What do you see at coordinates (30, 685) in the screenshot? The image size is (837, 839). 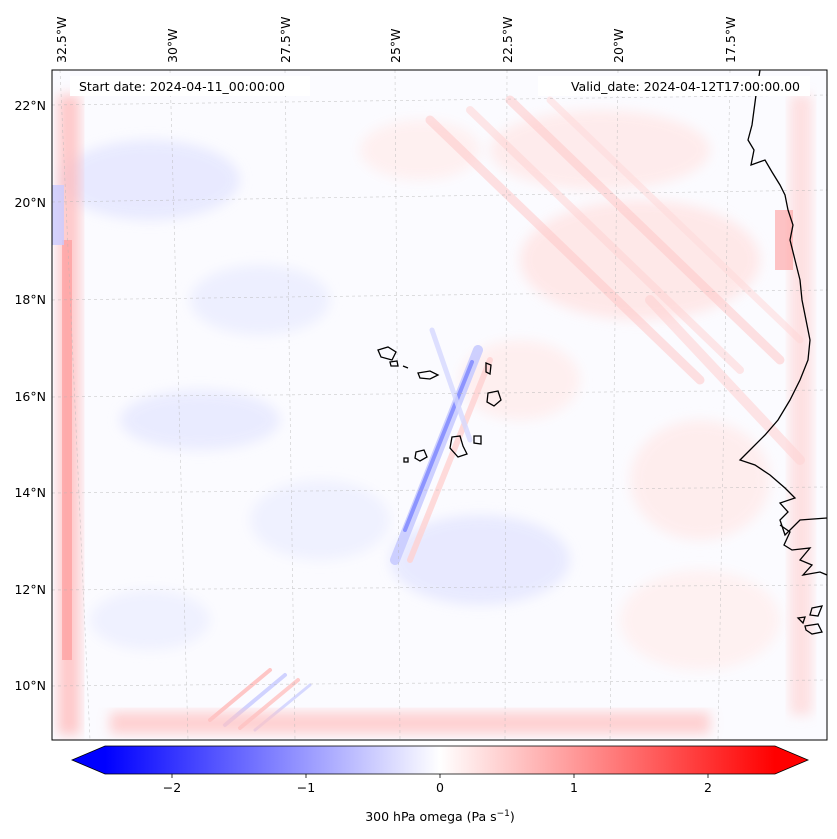 I see `lat-label: 10°N` at bounding box center [30, 685].